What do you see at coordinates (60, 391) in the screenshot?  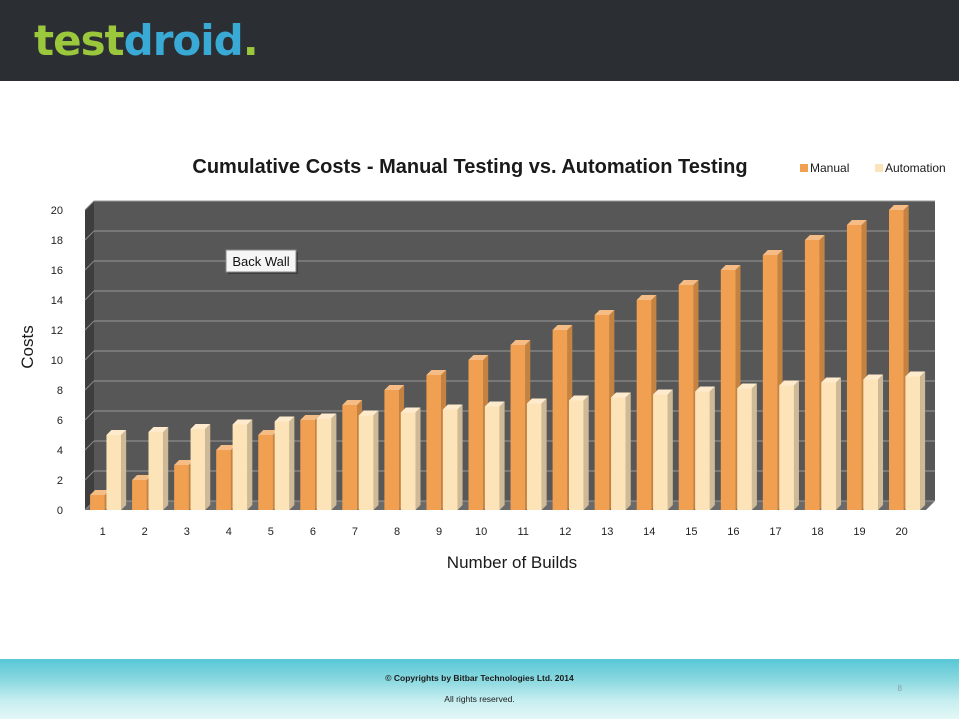 I see `y-tick-label: 8` at bounding box center [60, 391].